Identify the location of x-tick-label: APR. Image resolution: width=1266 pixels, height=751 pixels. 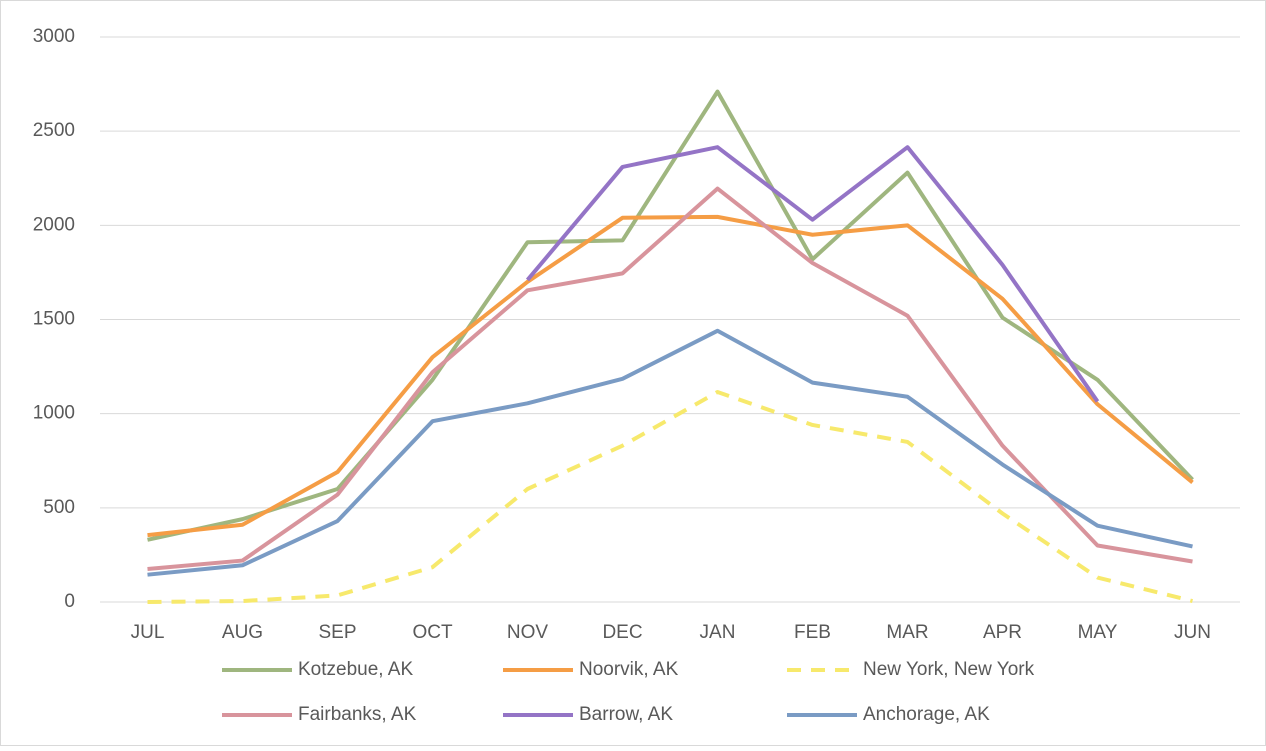
(1002, 632).